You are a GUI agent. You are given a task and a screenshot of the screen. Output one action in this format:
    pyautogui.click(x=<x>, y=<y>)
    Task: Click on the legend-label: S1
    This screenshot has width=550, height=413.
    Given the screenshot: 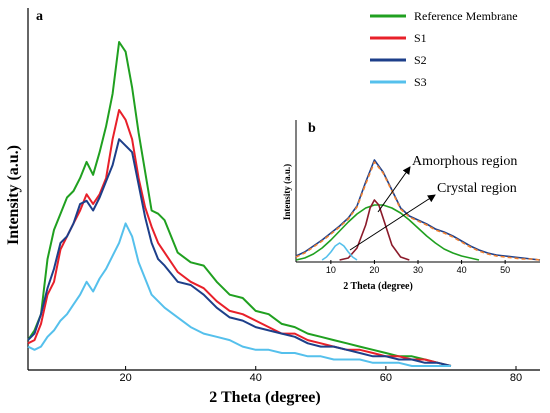 What is the action you would take?
    pyautogui.click(x=420, y=38)
    